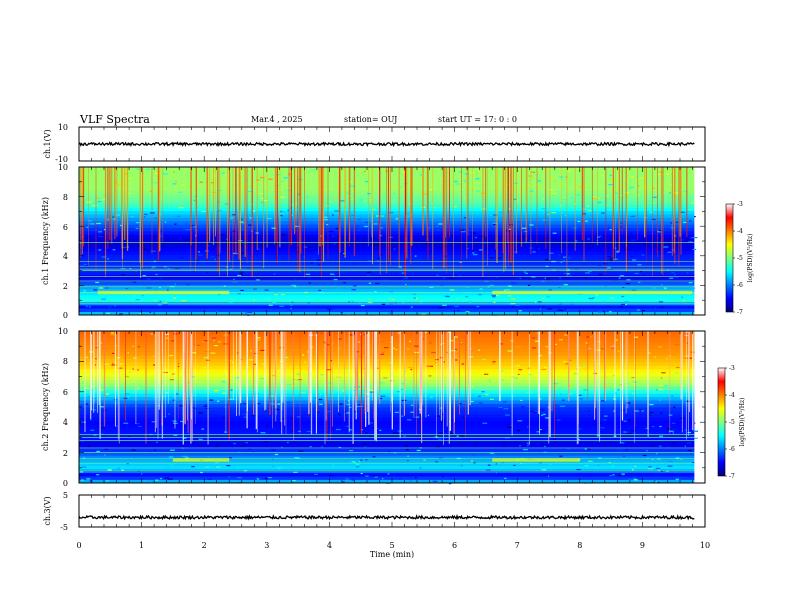 The height and width of the screenshot is (612, 792). What do you see at coordinates (705, 545) in the screenshot?
I see `xtick-10: 10` at bounding box center [705, 545].